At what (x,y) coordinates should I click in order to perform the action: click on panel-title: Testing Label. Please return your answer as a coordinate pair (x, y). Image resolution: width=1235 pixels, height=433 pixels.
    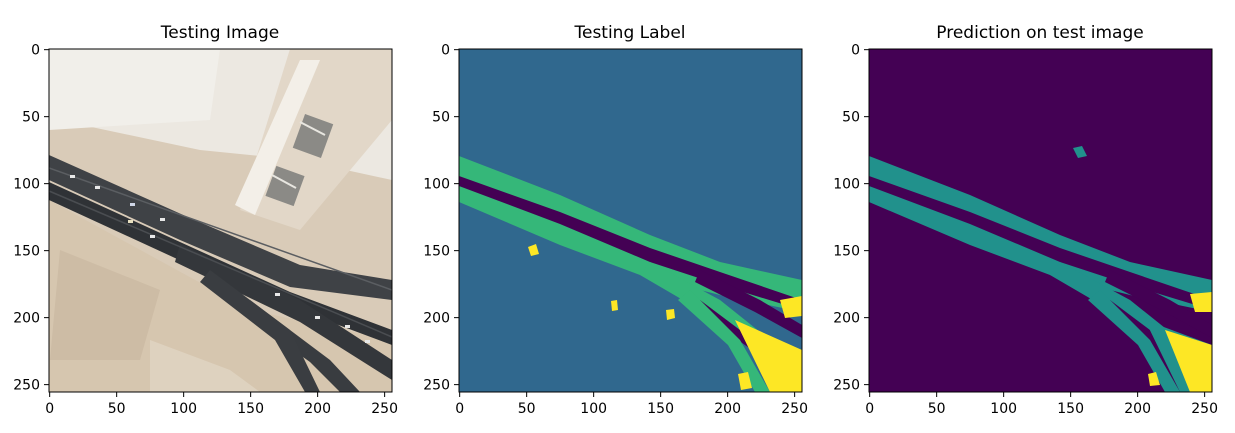
    Looking at the image, I should click on (629, 33).